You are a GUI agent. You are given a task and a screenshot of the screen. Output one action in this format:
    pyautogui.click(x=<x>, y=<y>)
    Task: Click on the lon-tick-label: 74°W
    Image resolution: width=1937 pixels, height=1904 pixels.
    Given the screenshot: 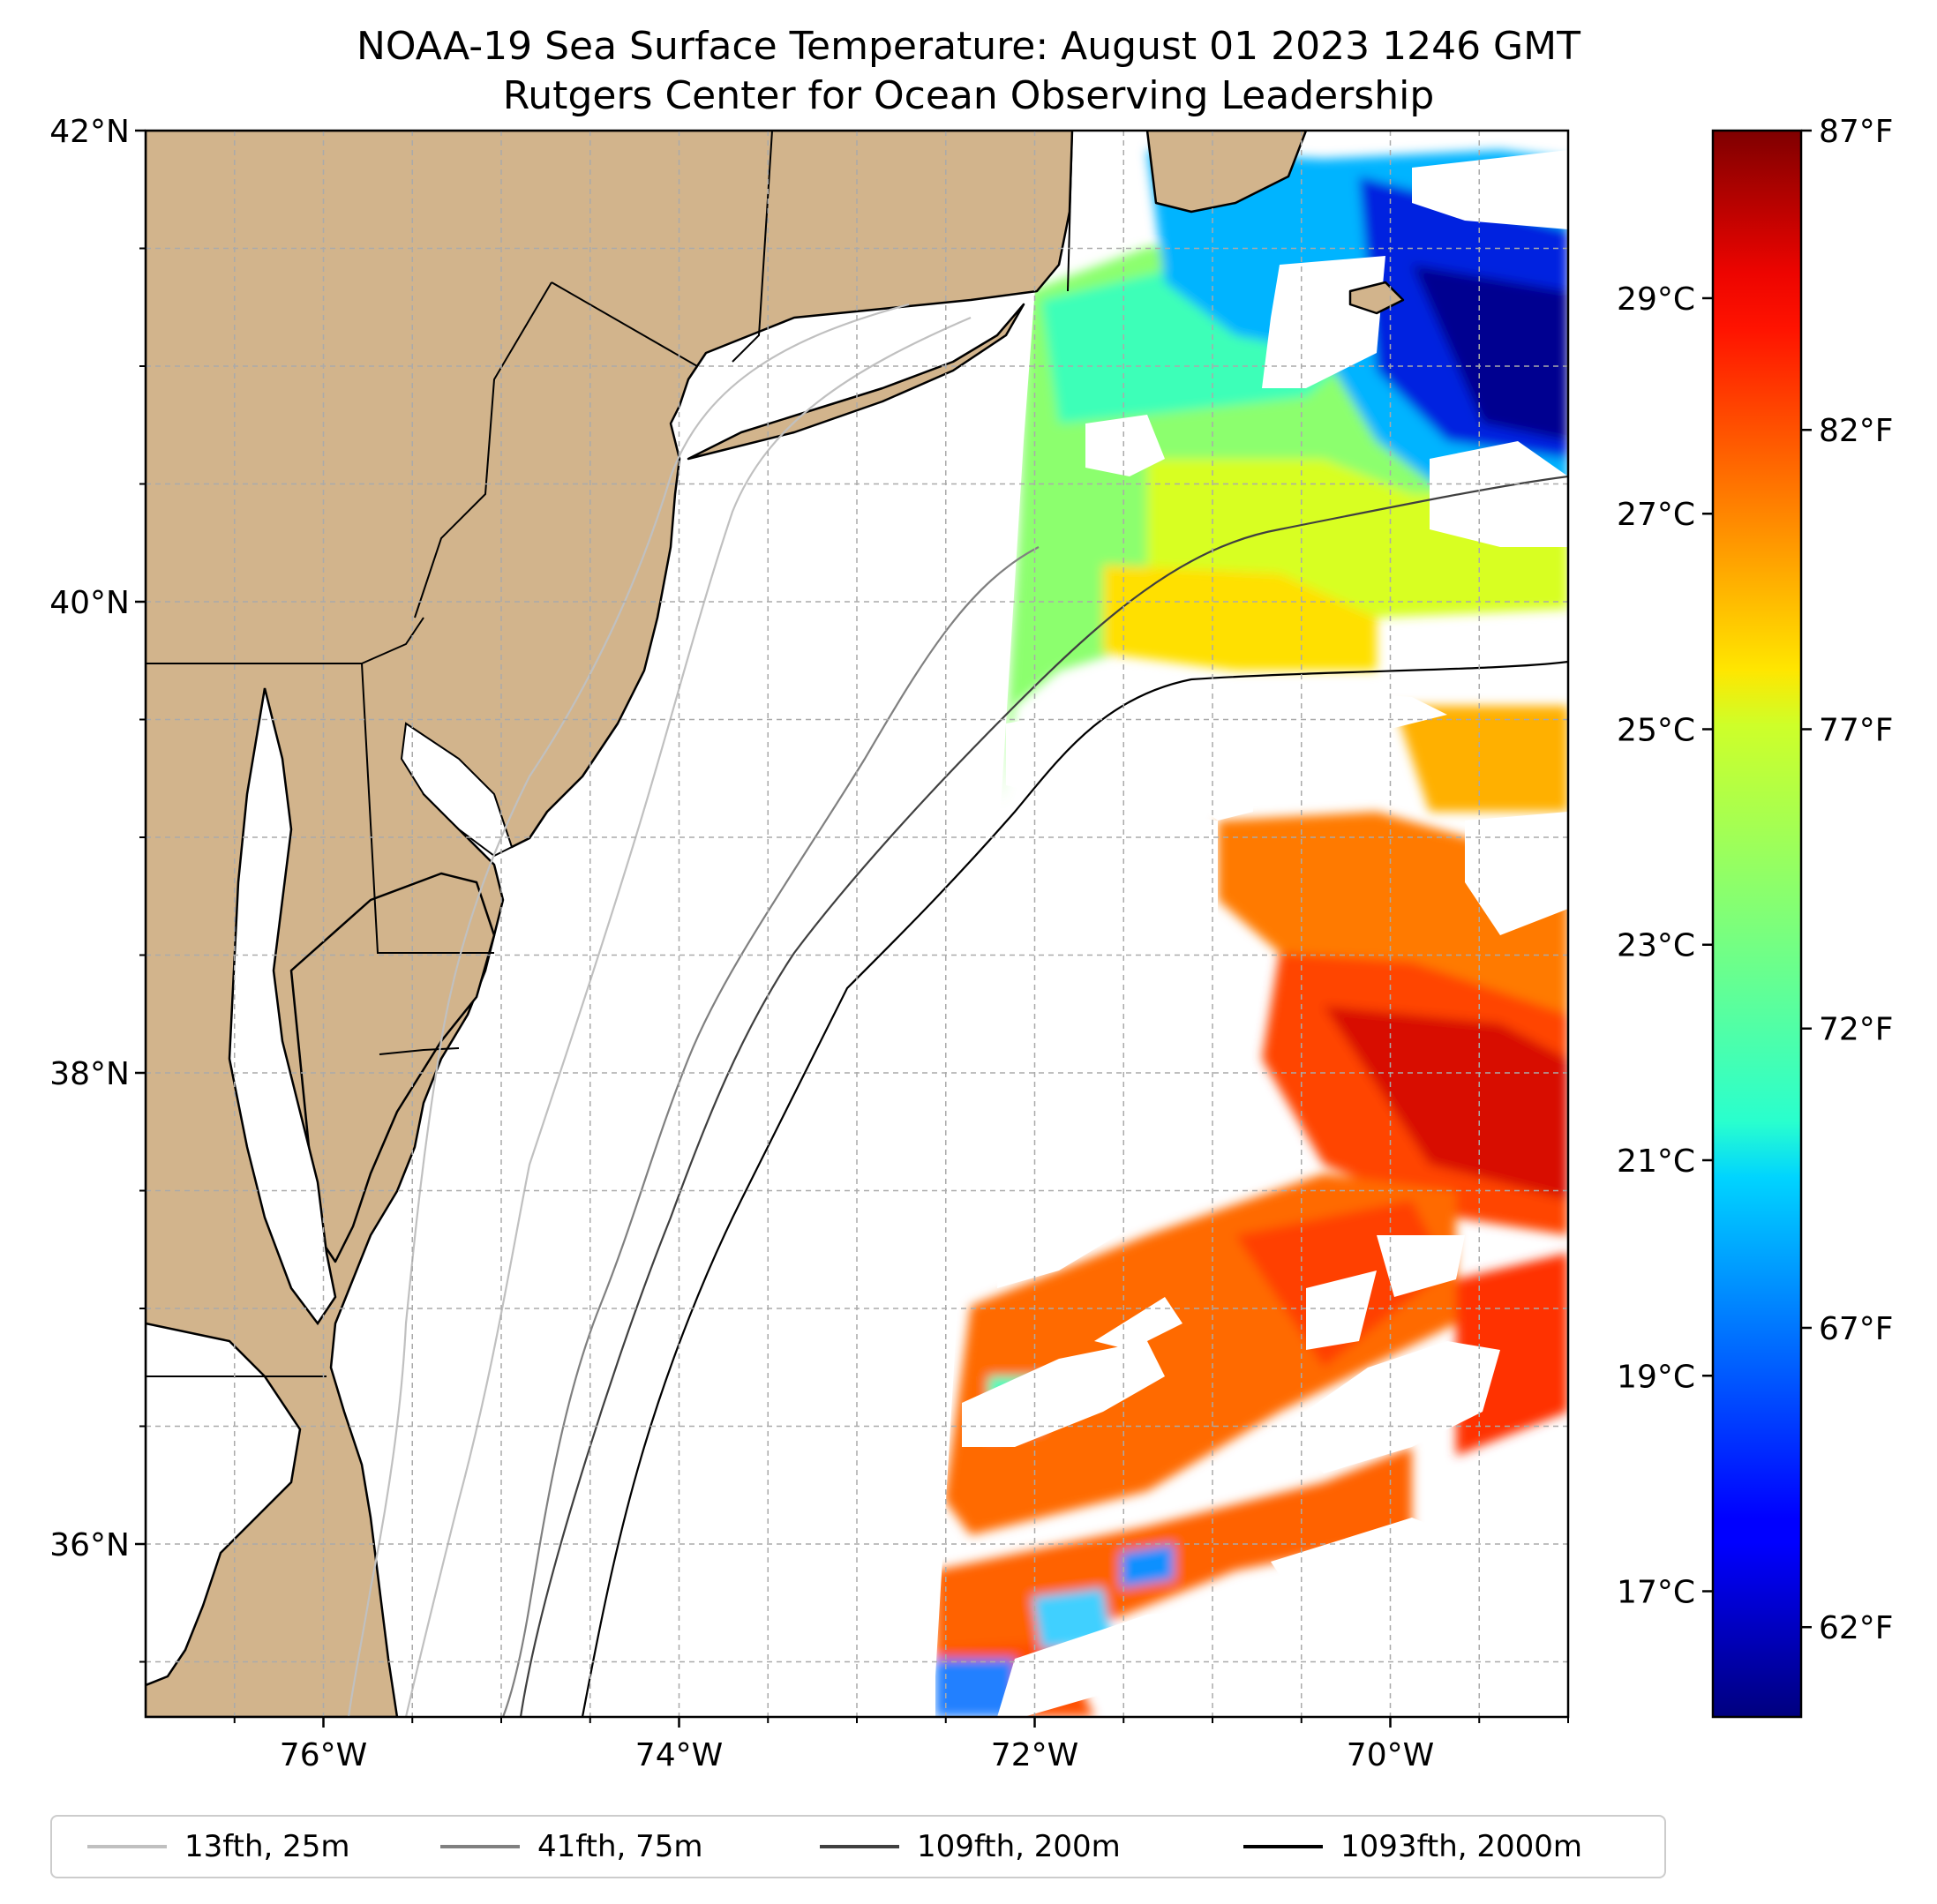 What is the action you would take?
    pyautogui.click(x=679, y=1755)
    